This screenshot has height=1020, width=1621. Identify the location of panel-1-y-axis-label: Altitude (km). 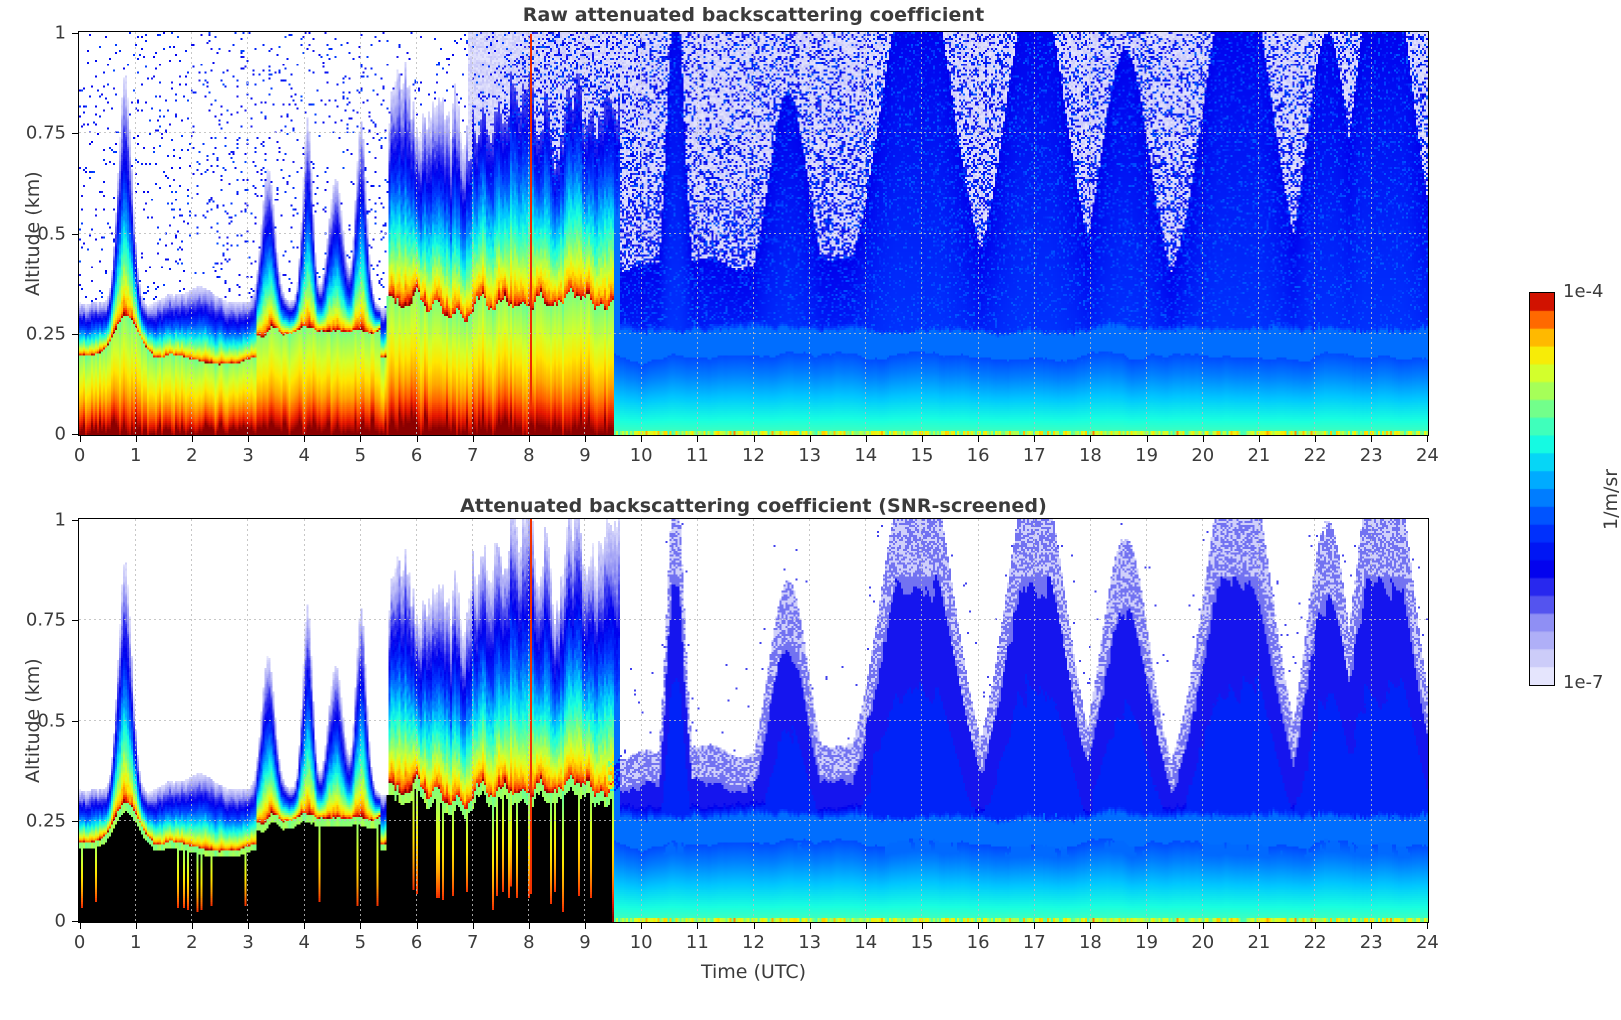
(33, 233).